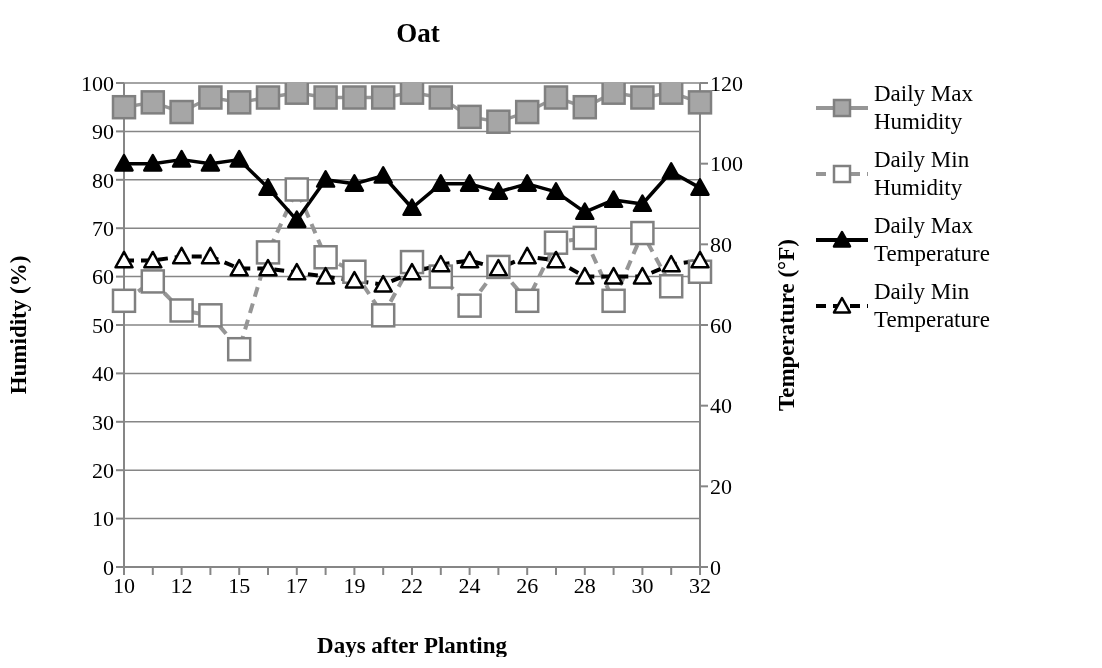 This screenshot has height=668, width=1102. I want to click on y-tick-label: 50, so click(103, 325).